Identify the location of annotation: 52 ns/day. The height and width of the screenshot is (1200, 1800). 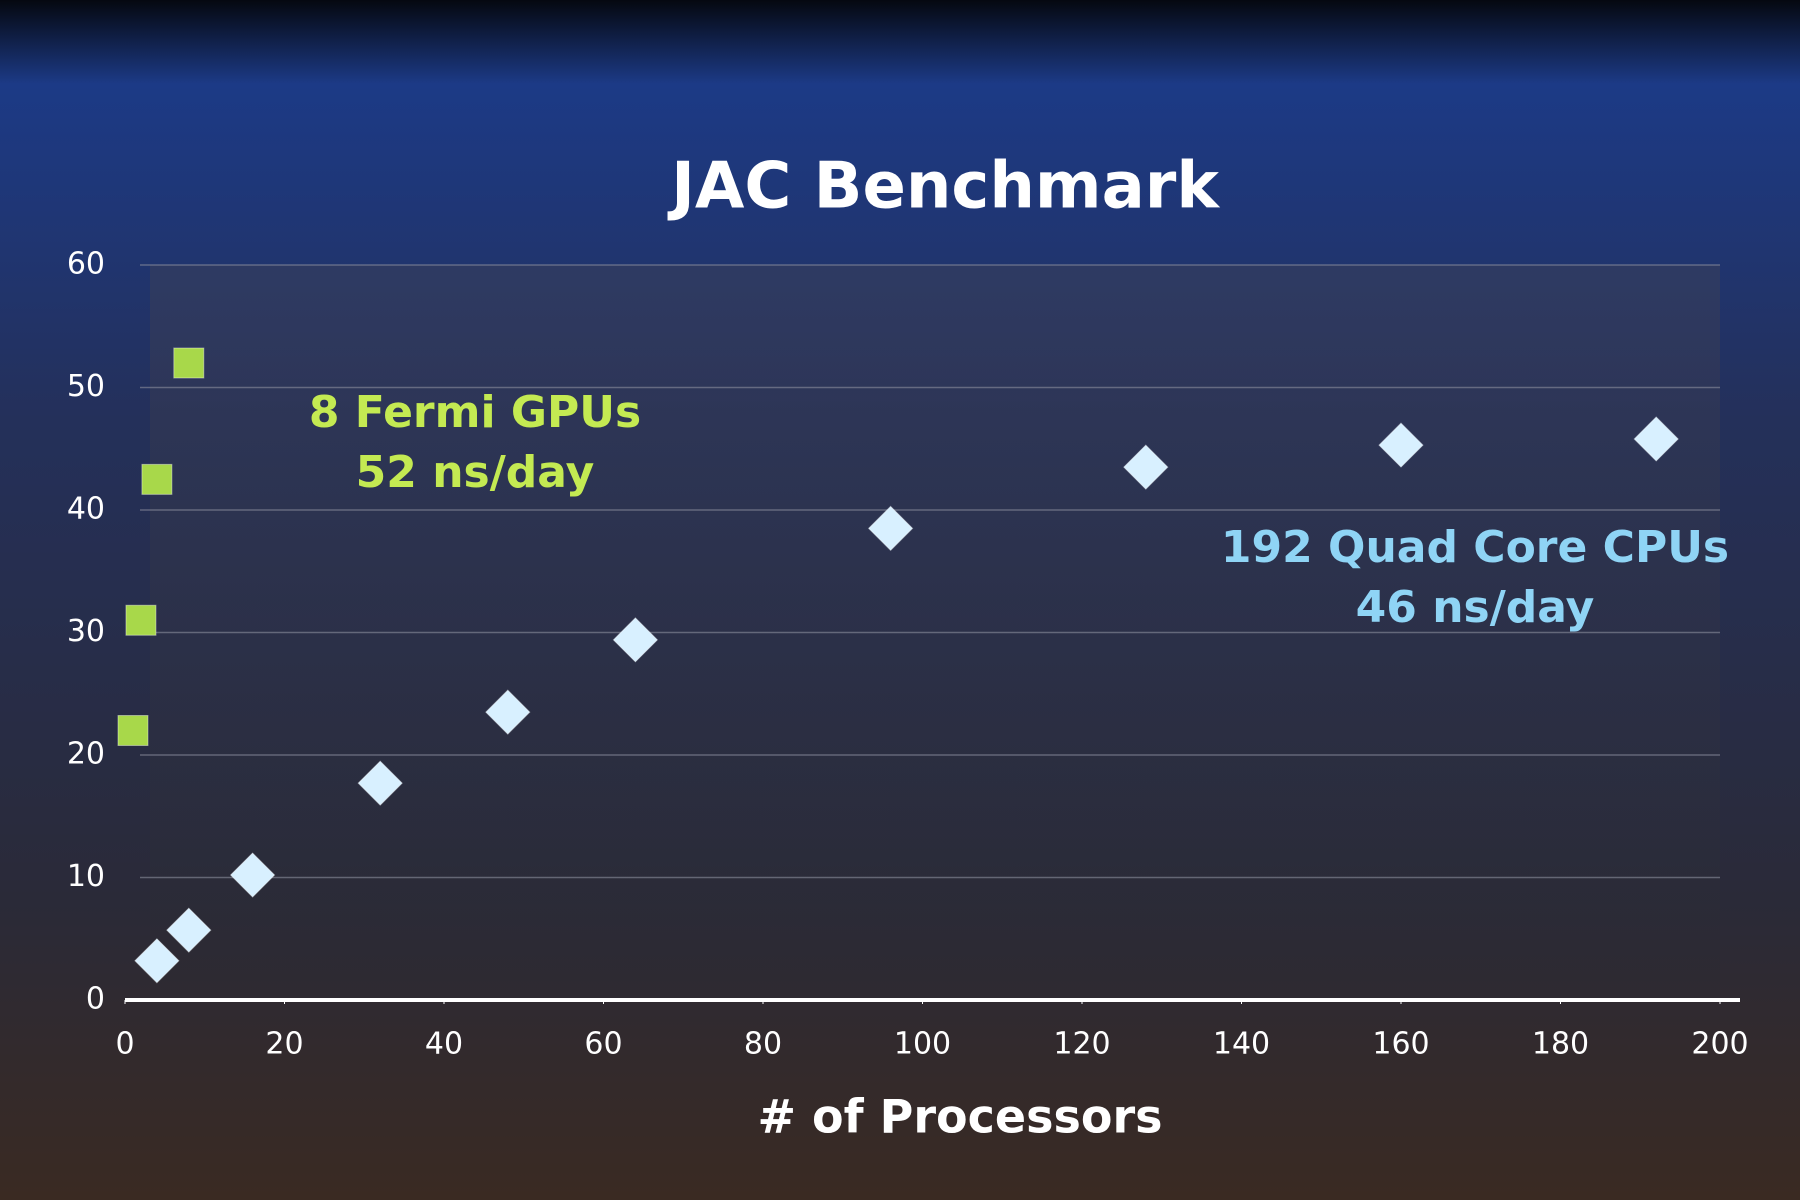
(475, 472).